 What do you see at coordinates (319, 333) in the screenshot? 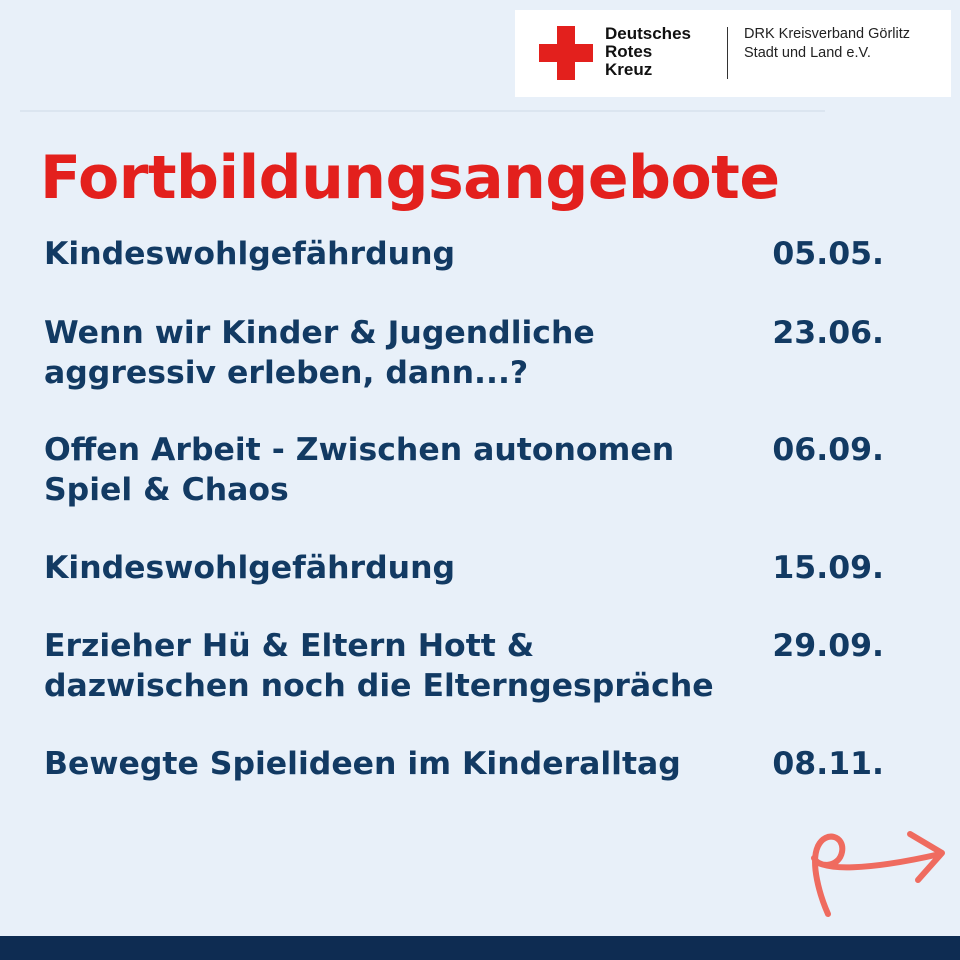
I see `course-title-line: Wenn wir Kinder & Jugendliche` at bounding box center [319, 333].